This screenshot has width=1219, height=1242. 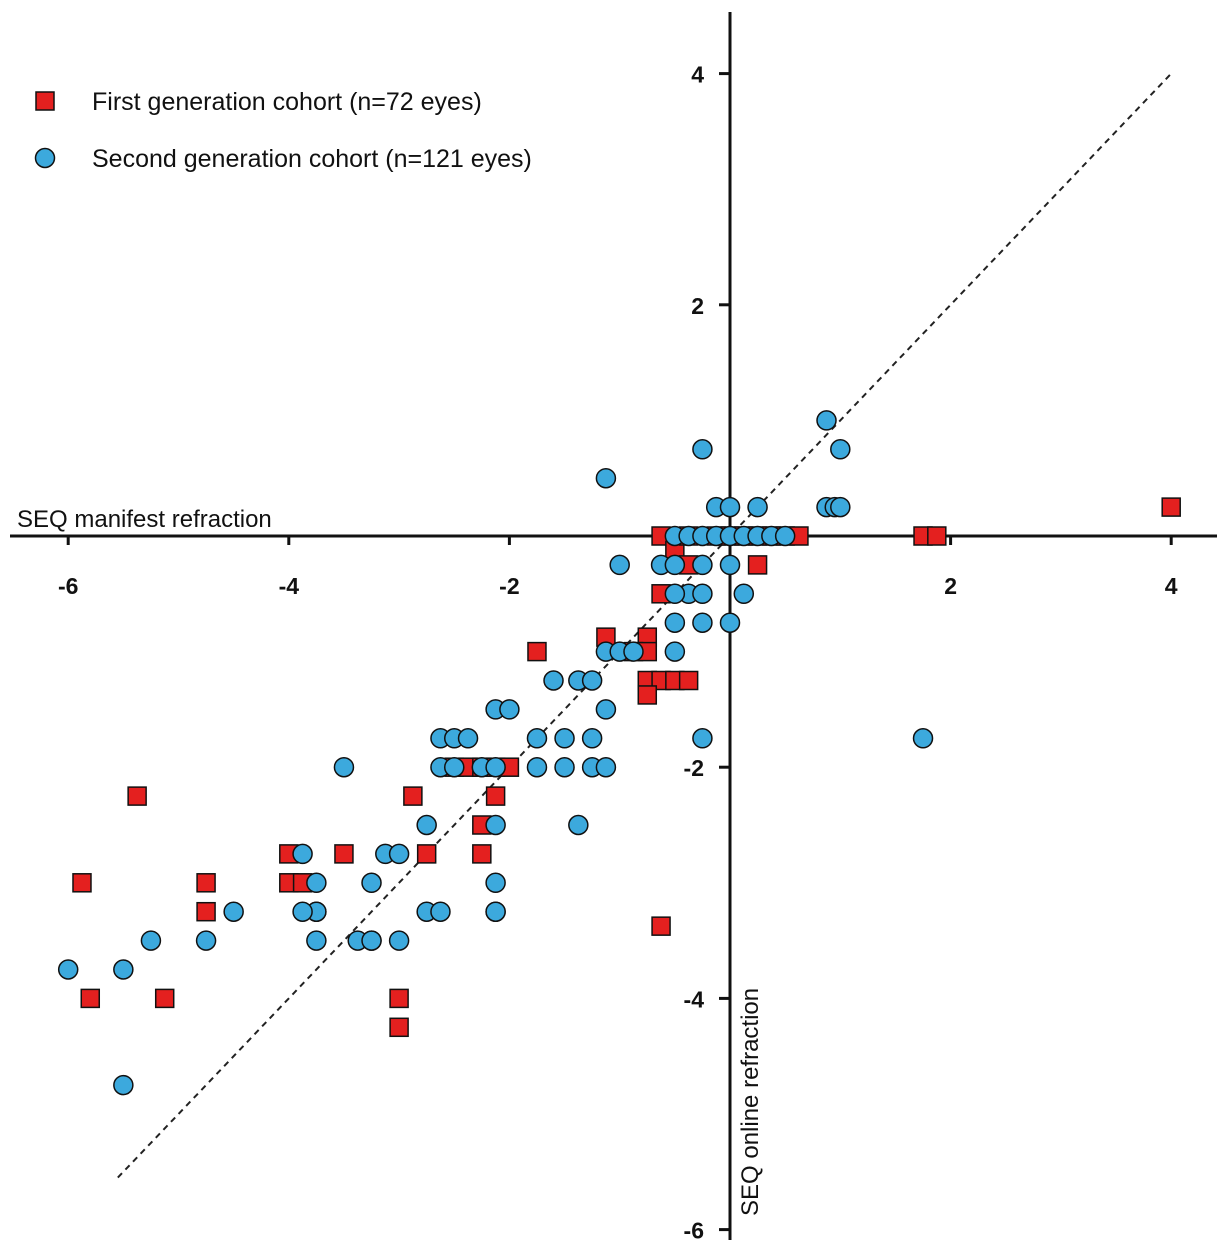 What do you see at coordinates (950, 586) in the screenshot?
I see `x-tick-label: 2` at bounding box center [950, 586].